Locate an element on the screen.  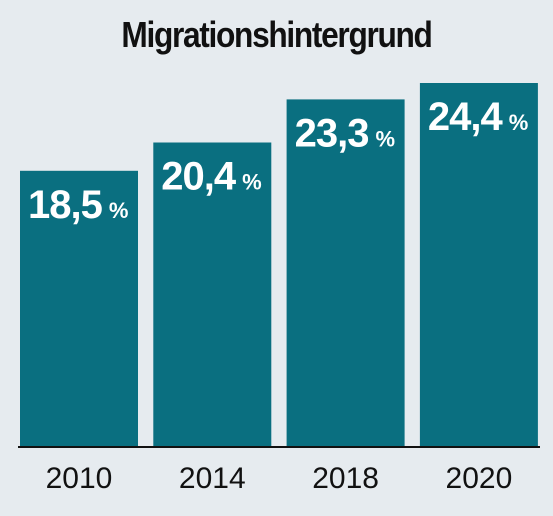
x-tick-label-2020: 2020 is located at coordinates (479, 478).